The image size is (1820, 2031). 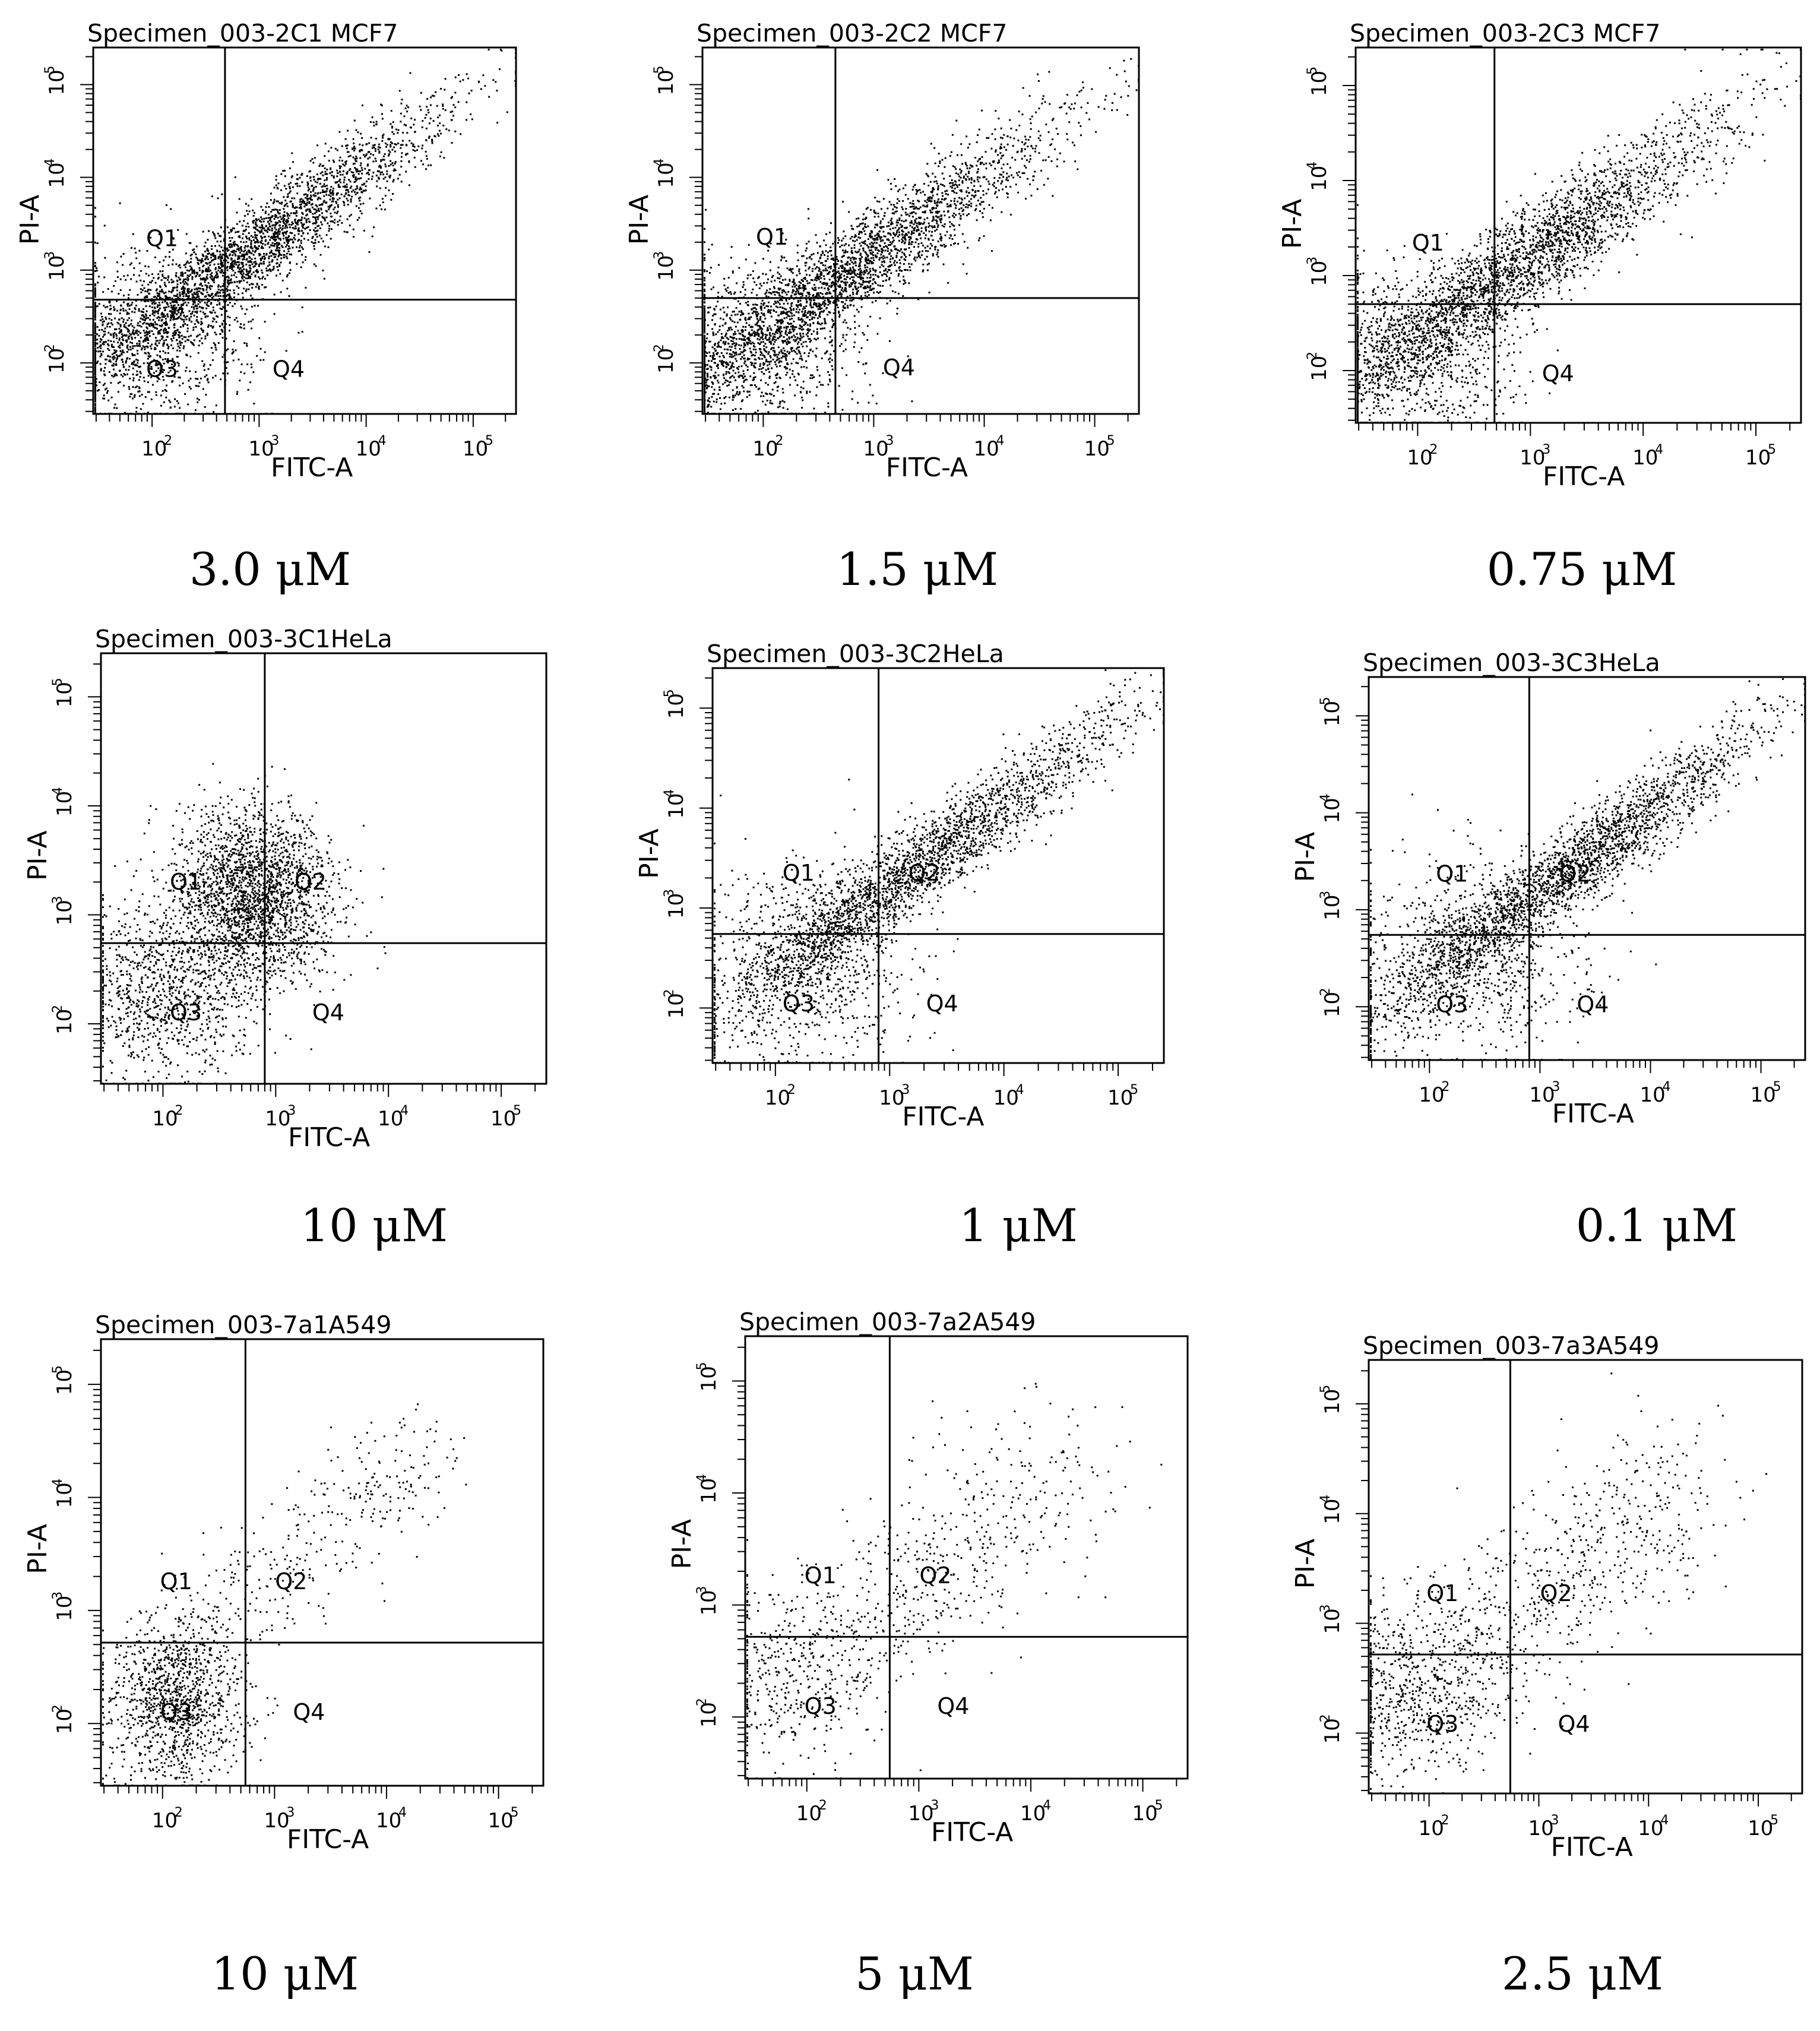 I want to click on y-axis-label: PI-A, so click(x=30, y=220).